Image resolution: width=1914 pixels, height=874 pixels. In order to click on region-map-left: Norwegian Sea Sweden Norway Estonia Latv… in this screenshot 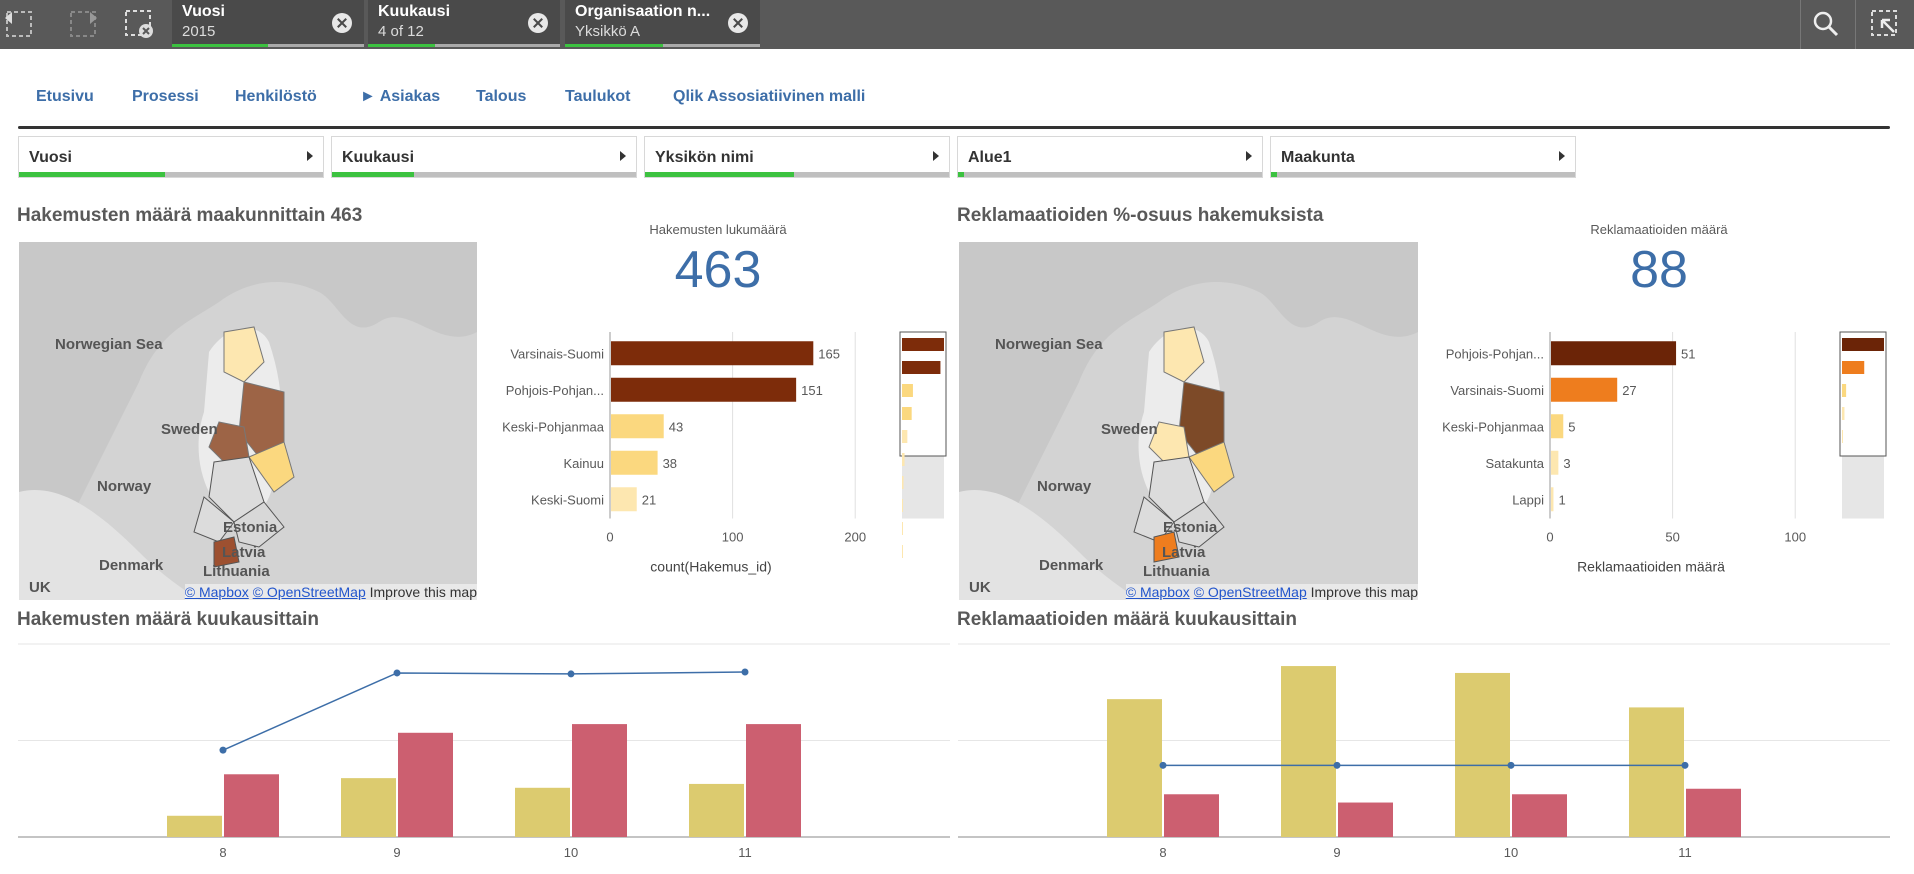, I will do `click(248, 421)`.